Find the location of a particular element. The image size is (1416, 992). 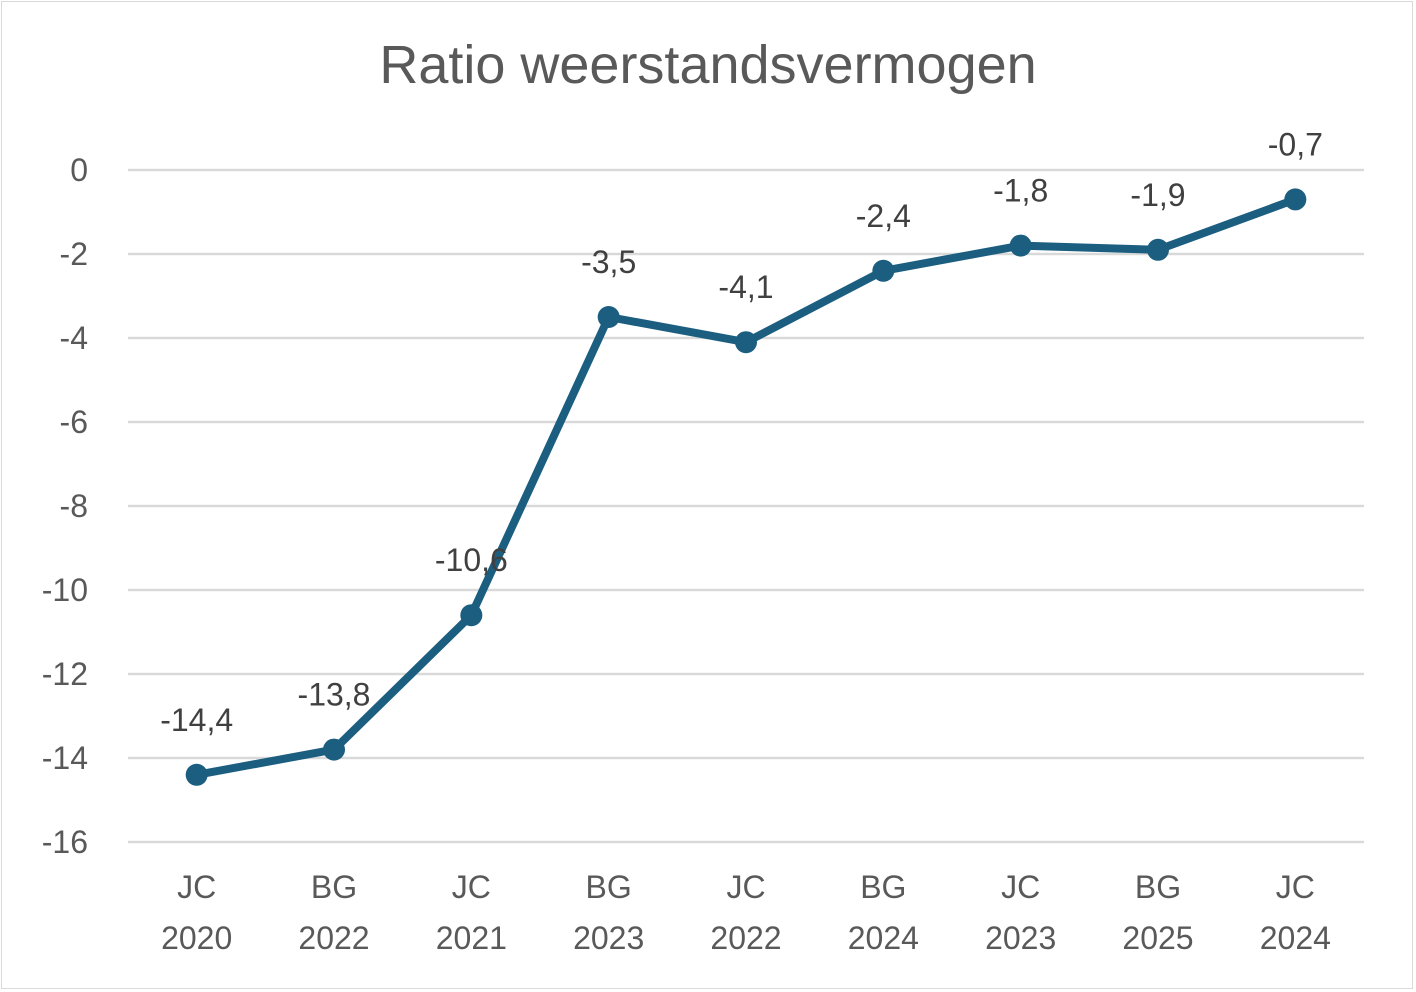

x-tick-label: JC 2020 is located at coordinates (196, 912).